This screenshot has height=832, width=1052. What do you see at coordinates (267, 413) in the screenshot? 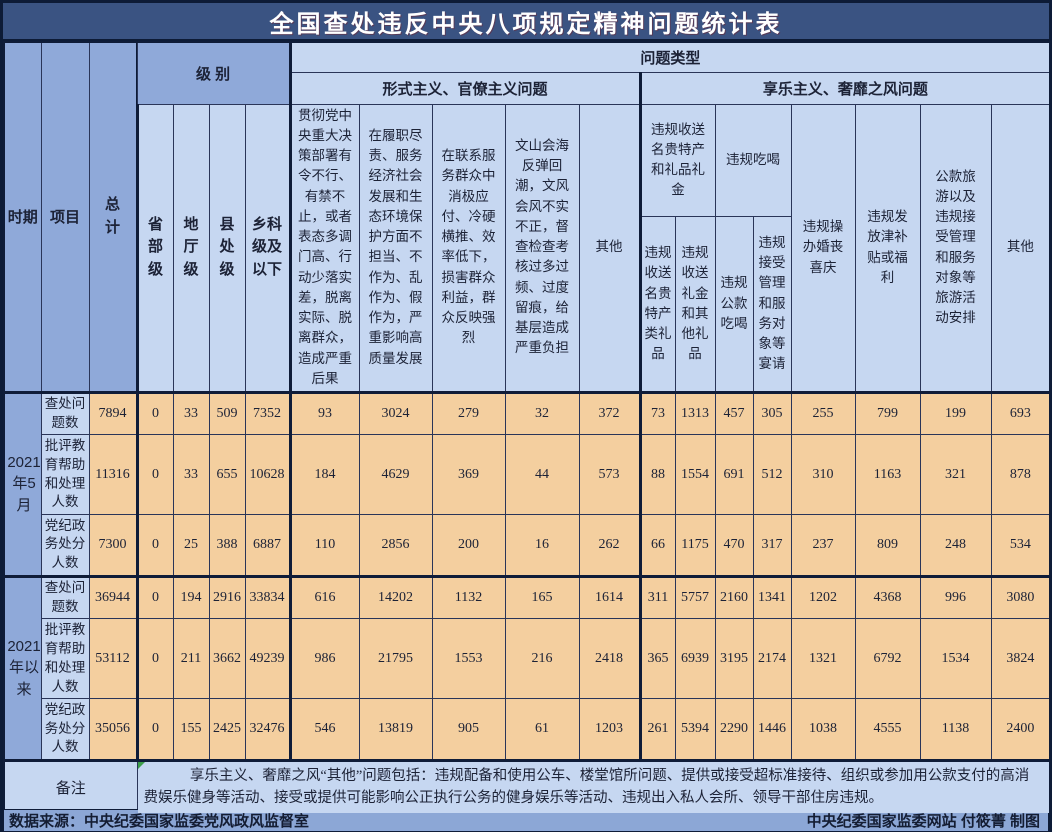
I see `value-cell: 7352` at bounding box center [267, 413].